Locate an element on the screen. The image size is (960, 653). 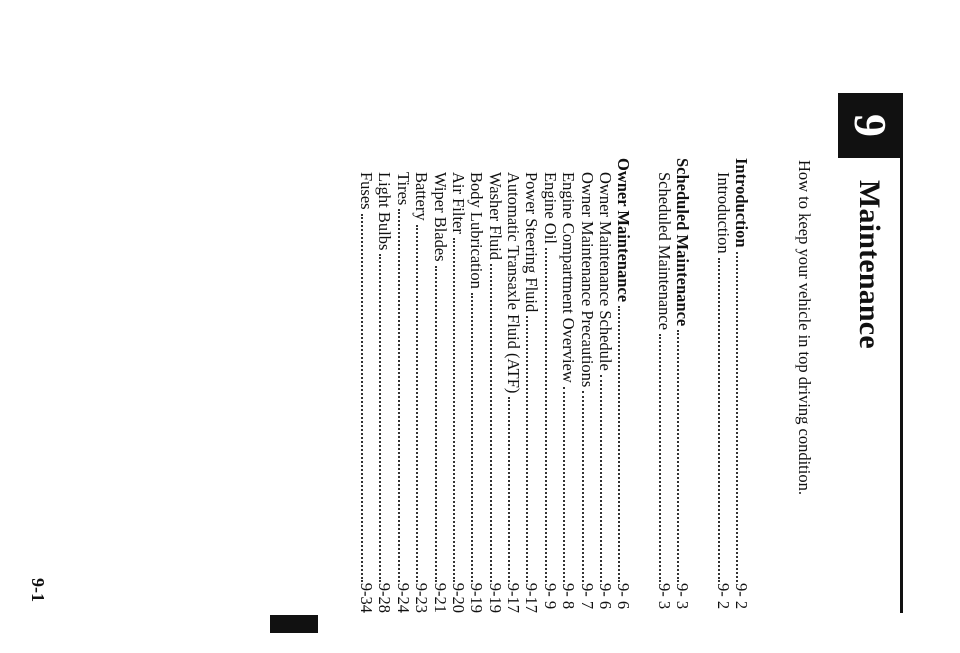
toc-entry-label: Light Bulbs is located at coordinates (385, 211).